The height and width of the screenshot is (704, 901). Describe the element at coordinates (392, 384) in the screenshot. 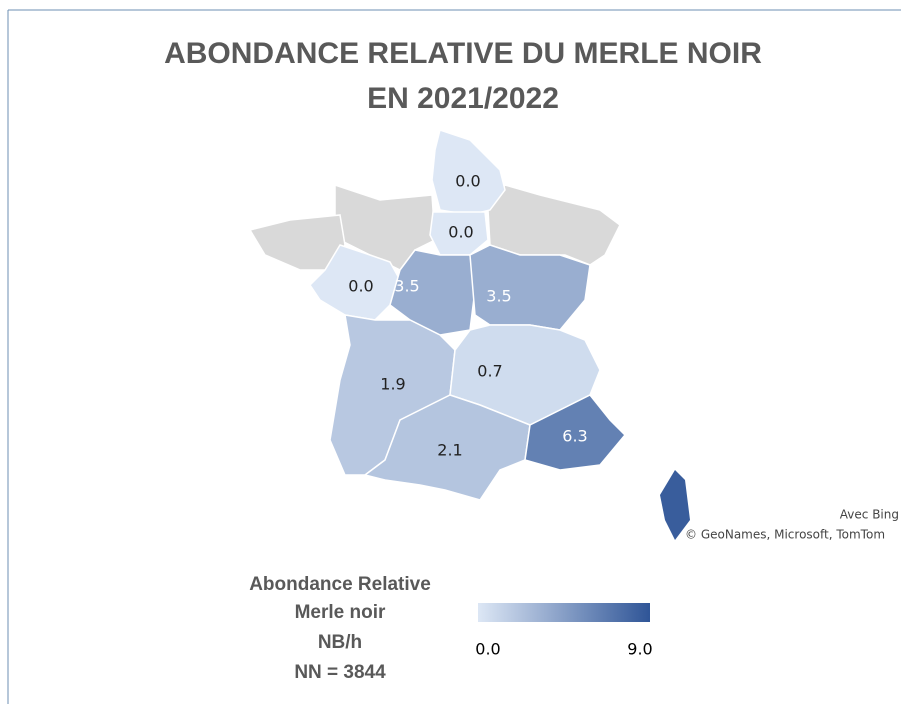

I see `region-value: 1.9` at that location.